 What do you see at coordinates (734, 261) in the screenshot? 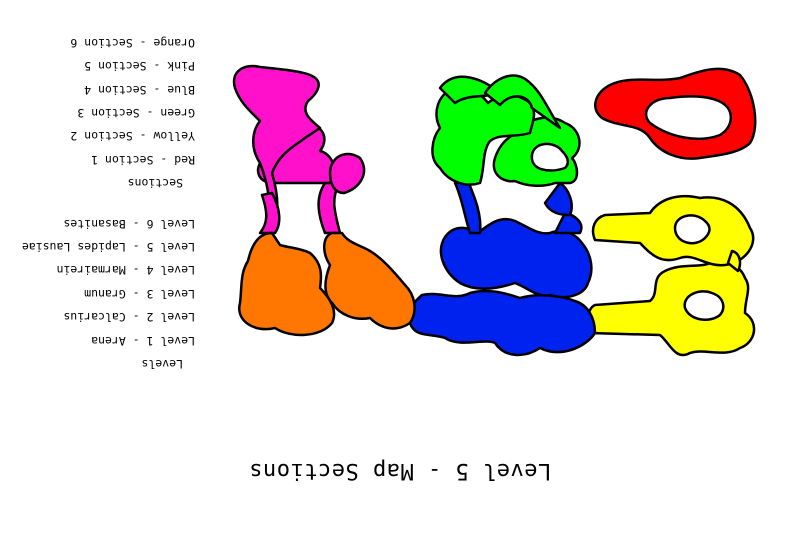
I see `yellow-connector` at bounding box center [734, 261].